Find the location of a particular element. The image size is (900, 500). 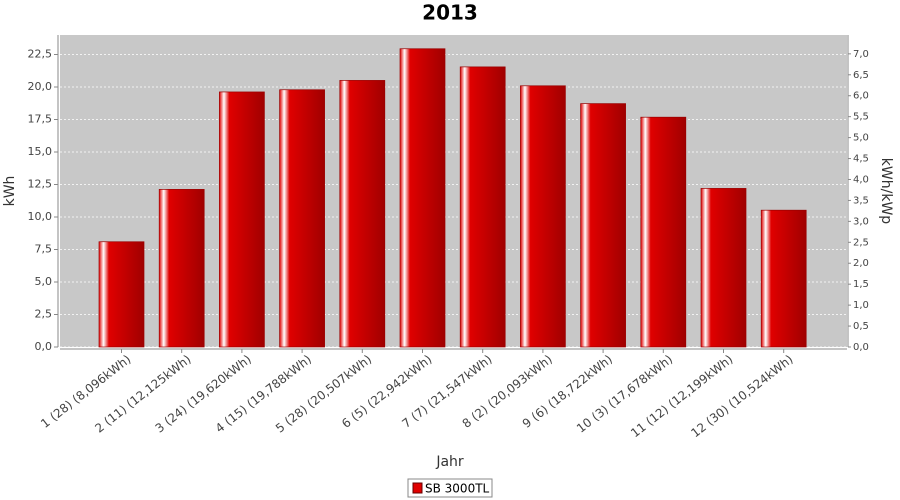

y2-tick-label: 1,0 is located at coordinates (861, 305).